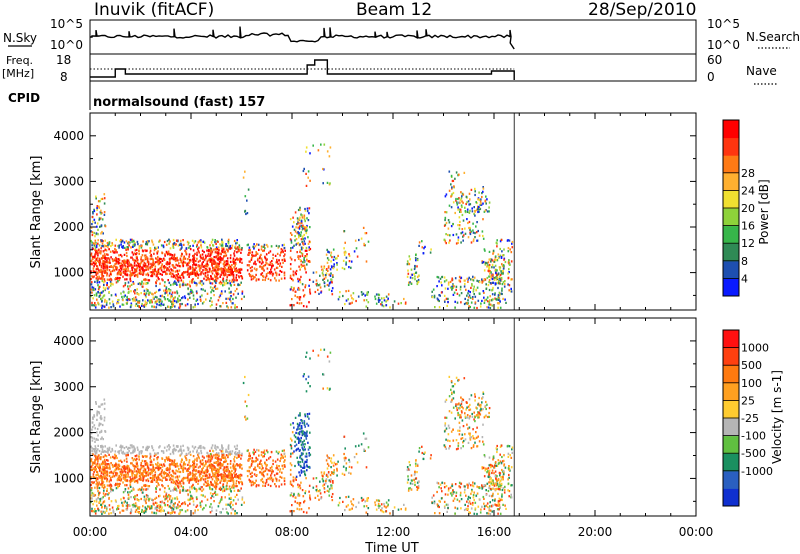  Describe the element at coordinates (764, 211) in the screenshot. I see `power-colorbar-label: Power [dB]` at that location.